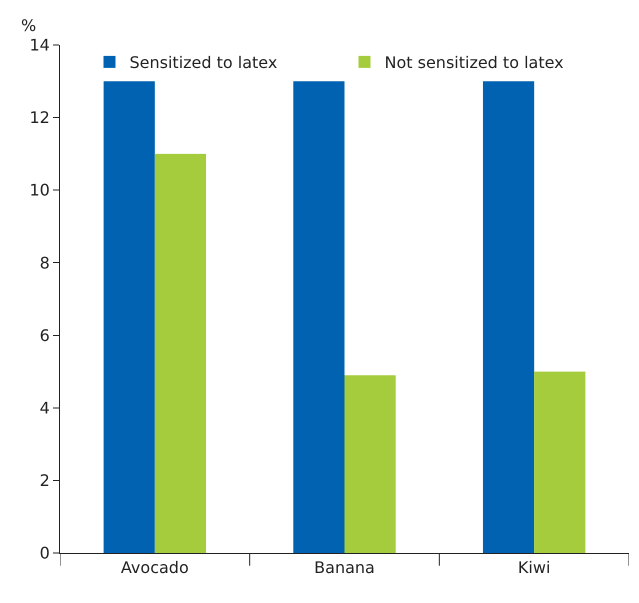  I want to click on y-tick-label: 4, so click(45, 408).